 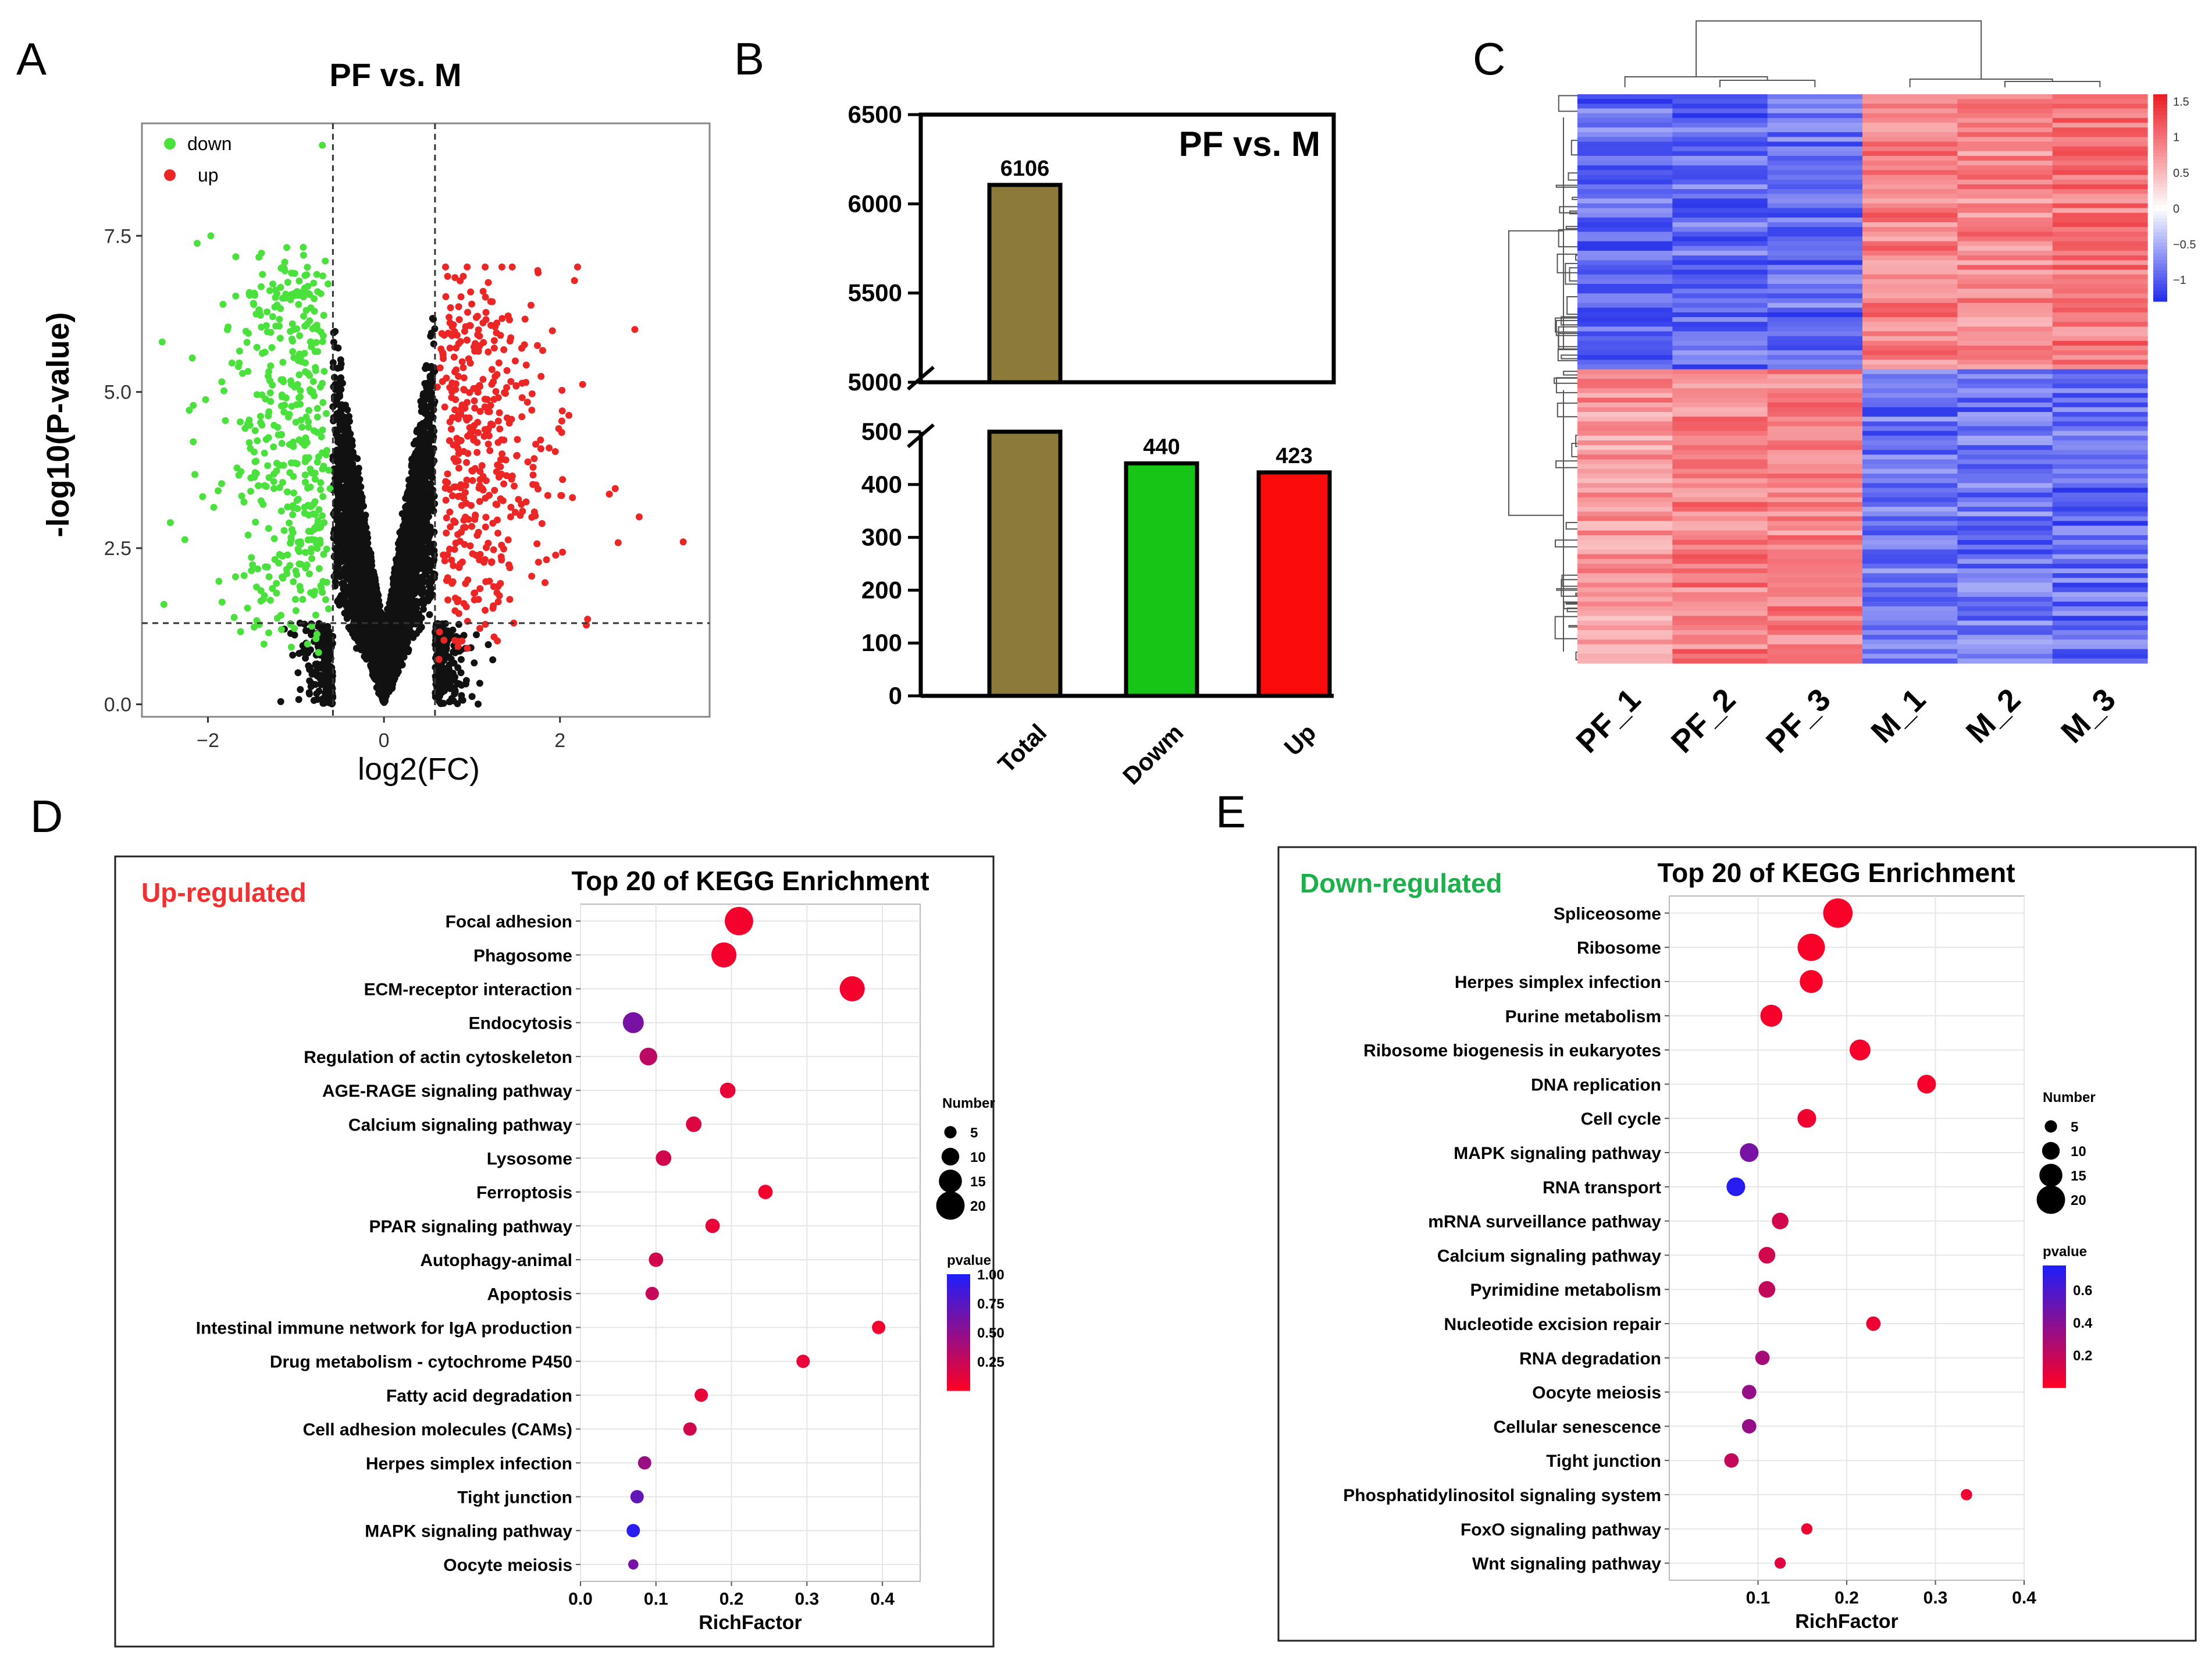 What do you see at coordinates (1489, 58) in the screenshot?
I see `panel-letter-c: C` at bounding box center [1489, 58].